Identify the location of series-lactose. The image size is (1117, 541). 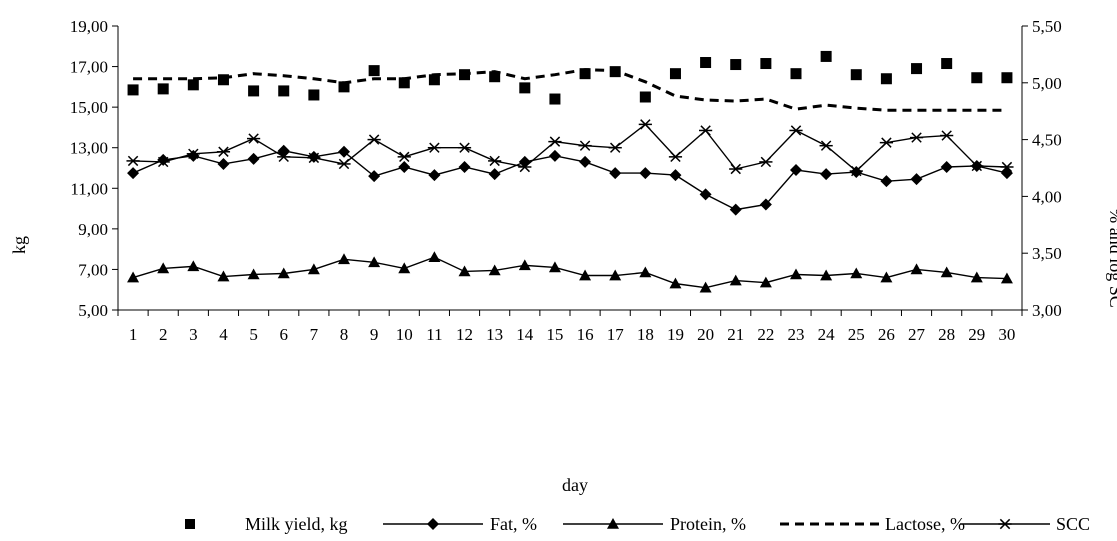
(570, 90).